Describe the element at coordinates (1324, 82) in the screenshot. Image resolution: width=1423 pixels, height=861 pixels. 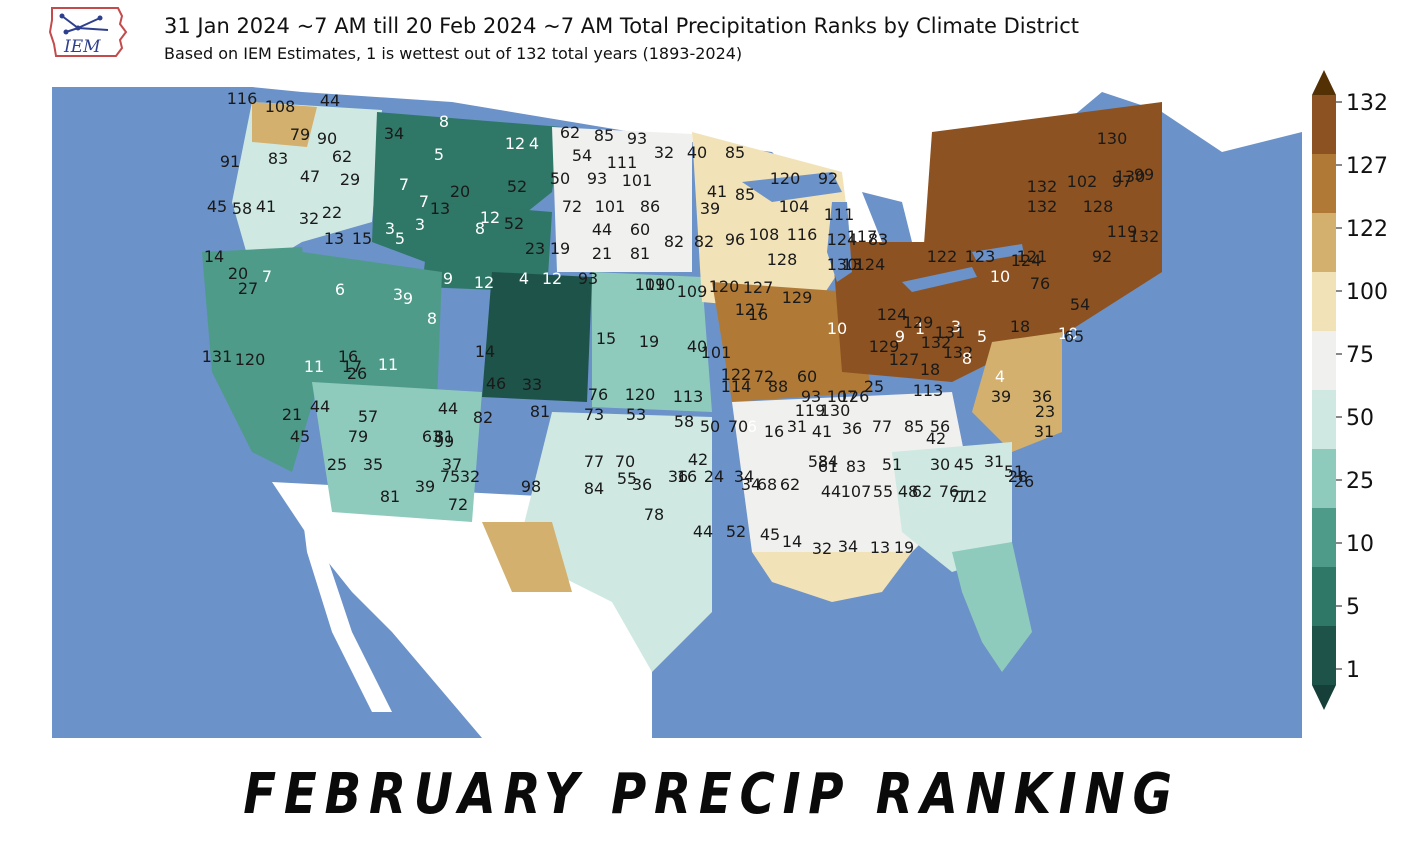
I see `colorbar-top-arrow` at that location.